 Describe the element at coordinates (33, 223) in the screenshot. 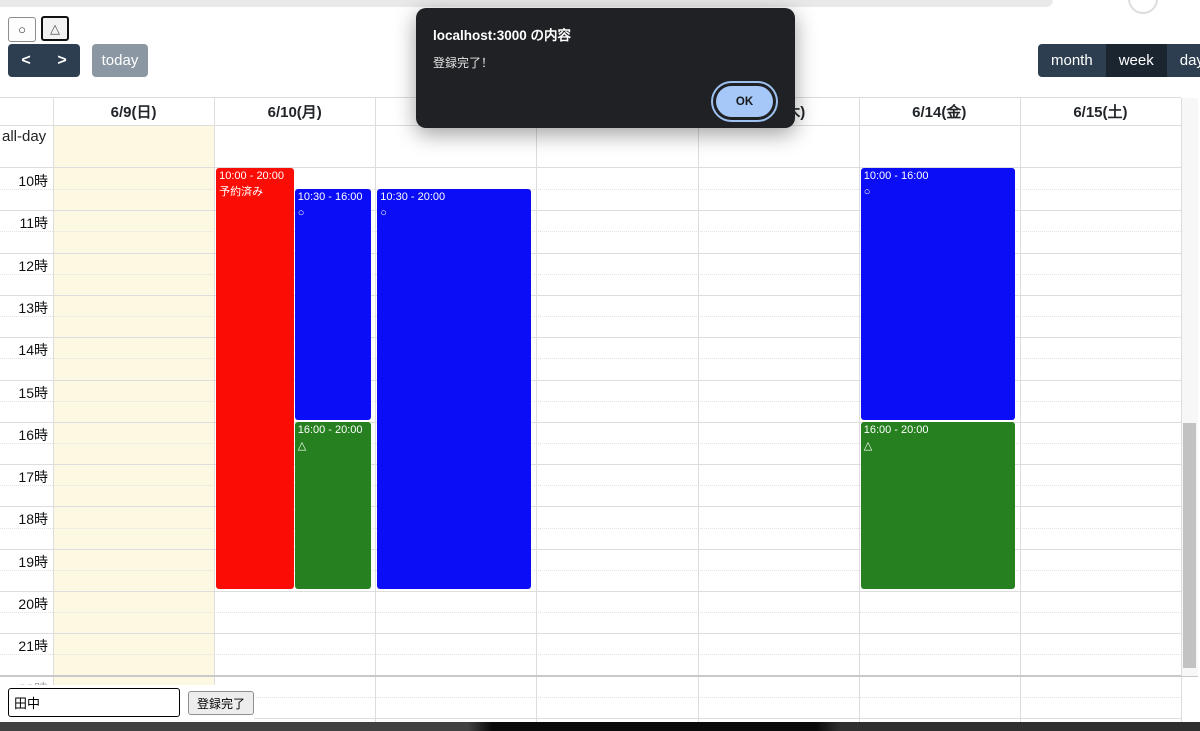

I see `time-axis-label: 11時` at that location.